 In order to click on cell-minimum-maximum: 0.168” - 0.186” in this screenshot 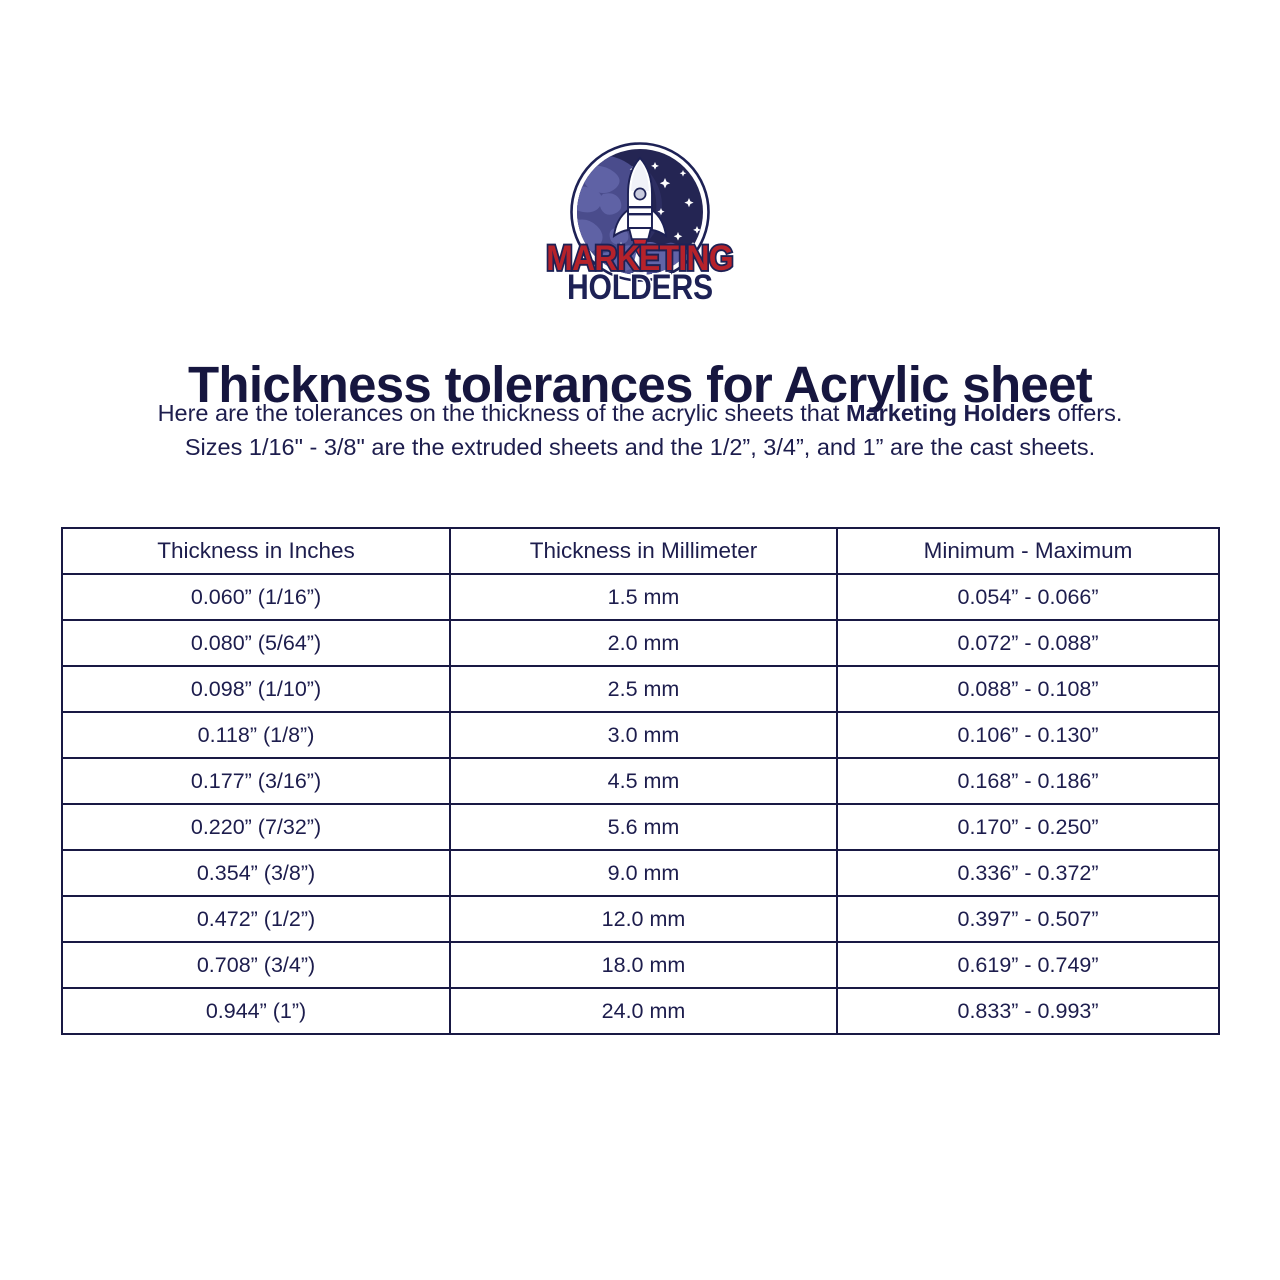, I will do `click(1028, 781)`.